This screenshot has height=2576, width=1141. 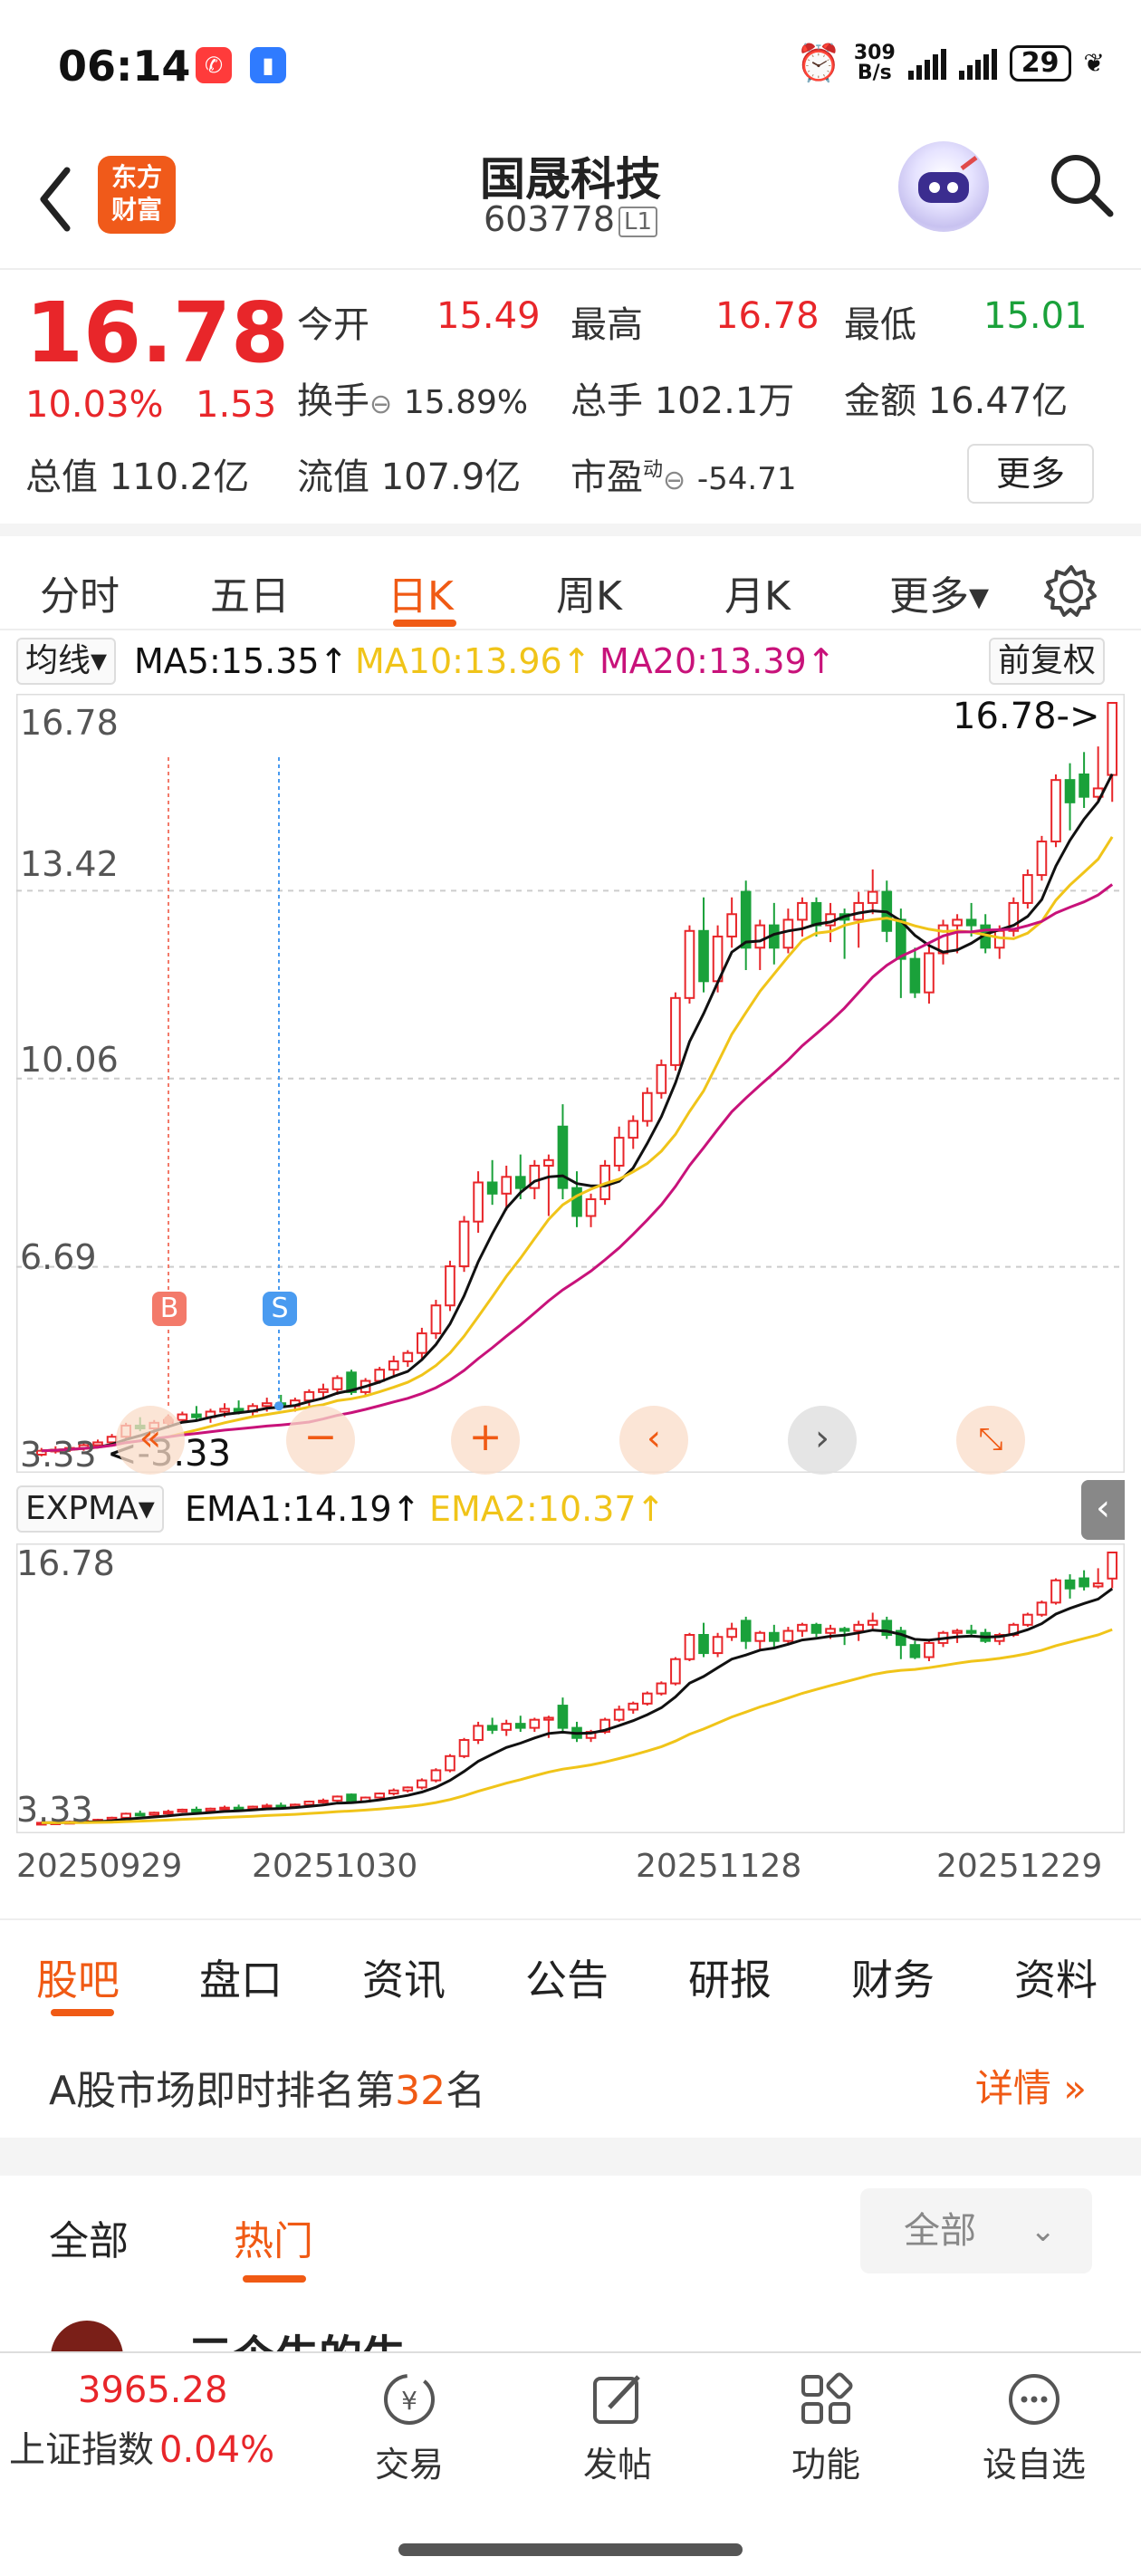 What do you see at coordinates (409, 2427) in the screenshot?
I see `nav-trade: ¥ 交易` at bounding box center [409, 2427].